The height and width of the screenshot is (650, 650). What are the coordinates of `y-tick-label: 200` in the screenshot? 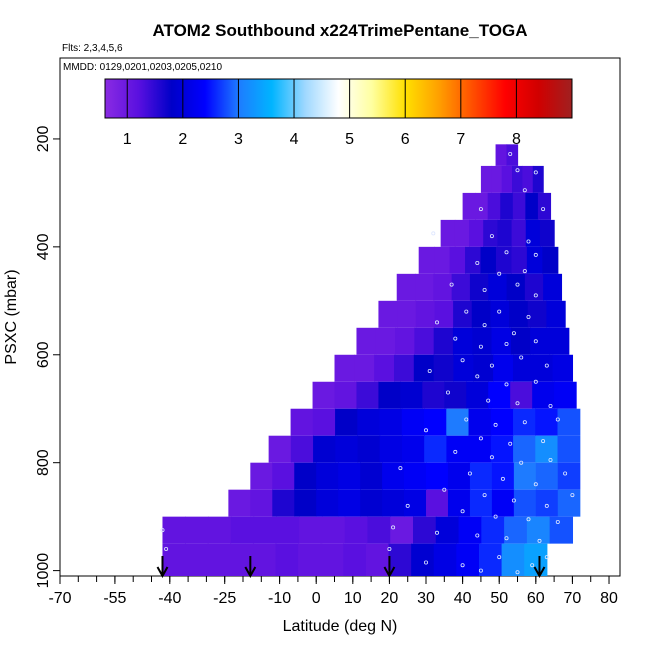 It's located at (43, 138).